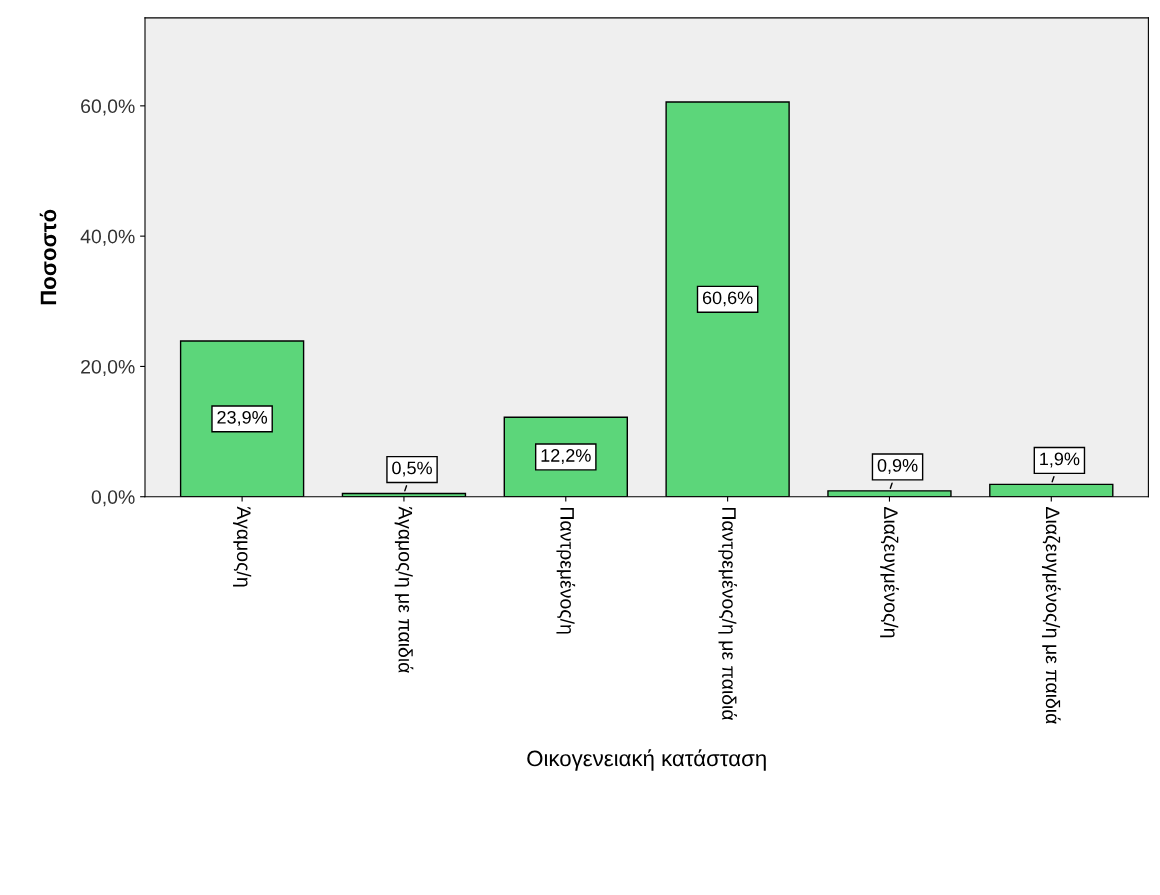 This screenshot has width=1160, height=895. I want to click on y-tick-label: 20,0%, so click(108, 367).